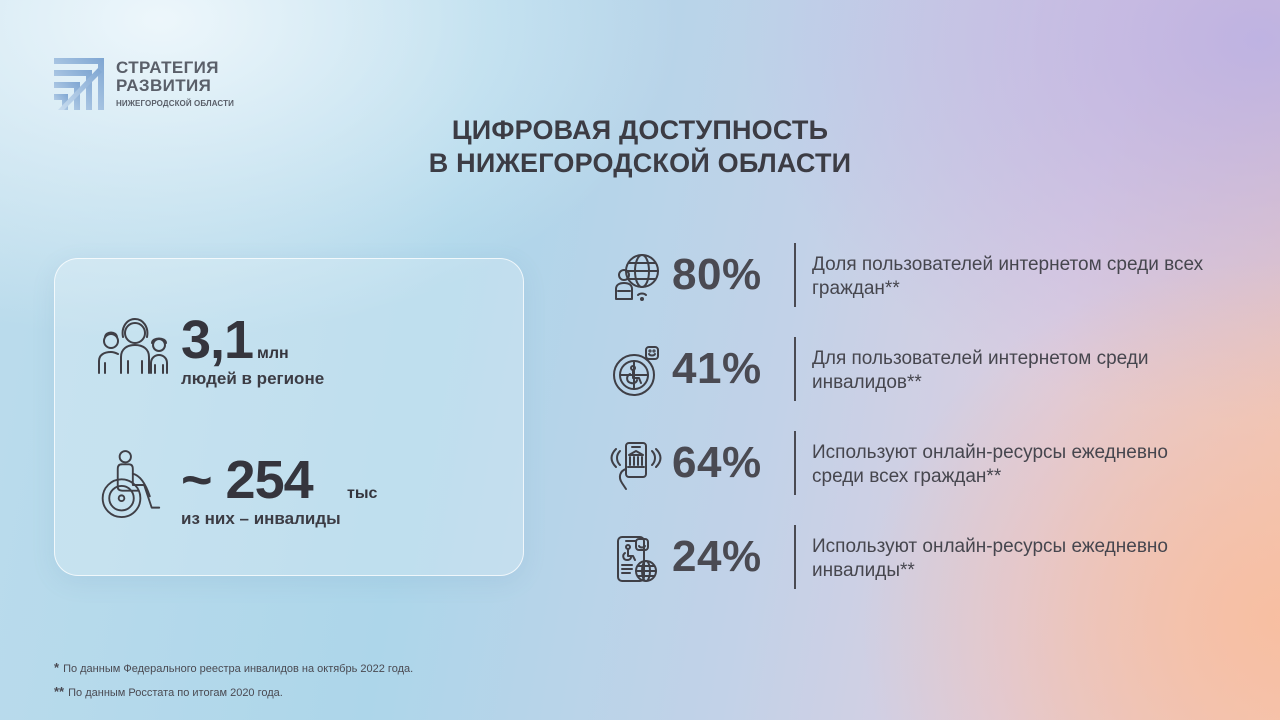 The image size is (1280, 720). I want to click on wheelchair-user-icon, so click(131, 484).